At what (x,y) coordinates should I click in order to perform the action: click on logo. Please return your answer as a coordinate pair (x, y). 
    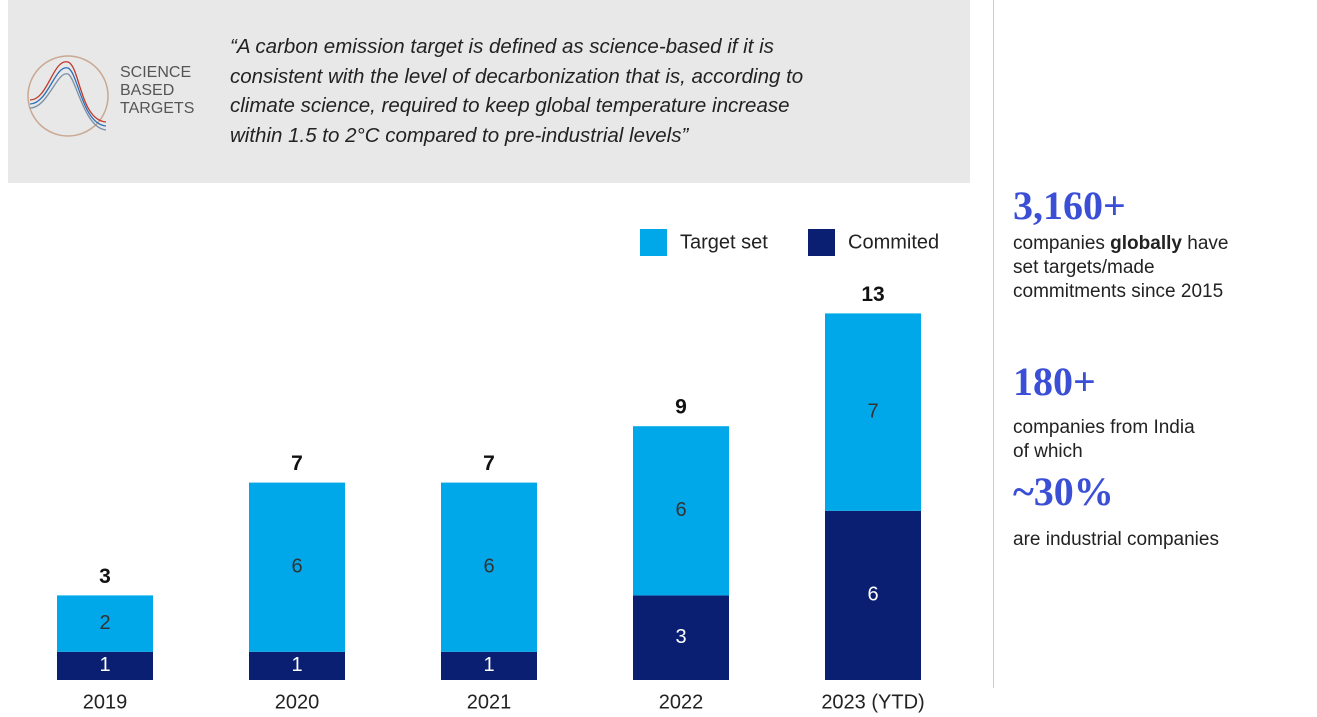
    Looking at the image, I should click on (68, 96).